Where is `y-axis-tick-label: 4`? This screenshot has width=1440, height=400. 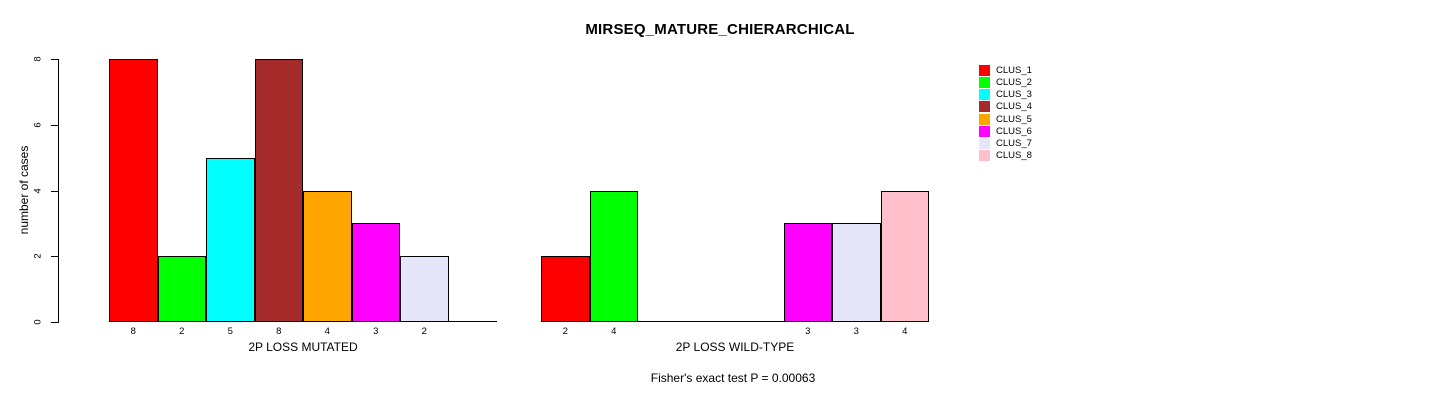 y-axis-tick-label: 4 is located at coordinates (38, 190).